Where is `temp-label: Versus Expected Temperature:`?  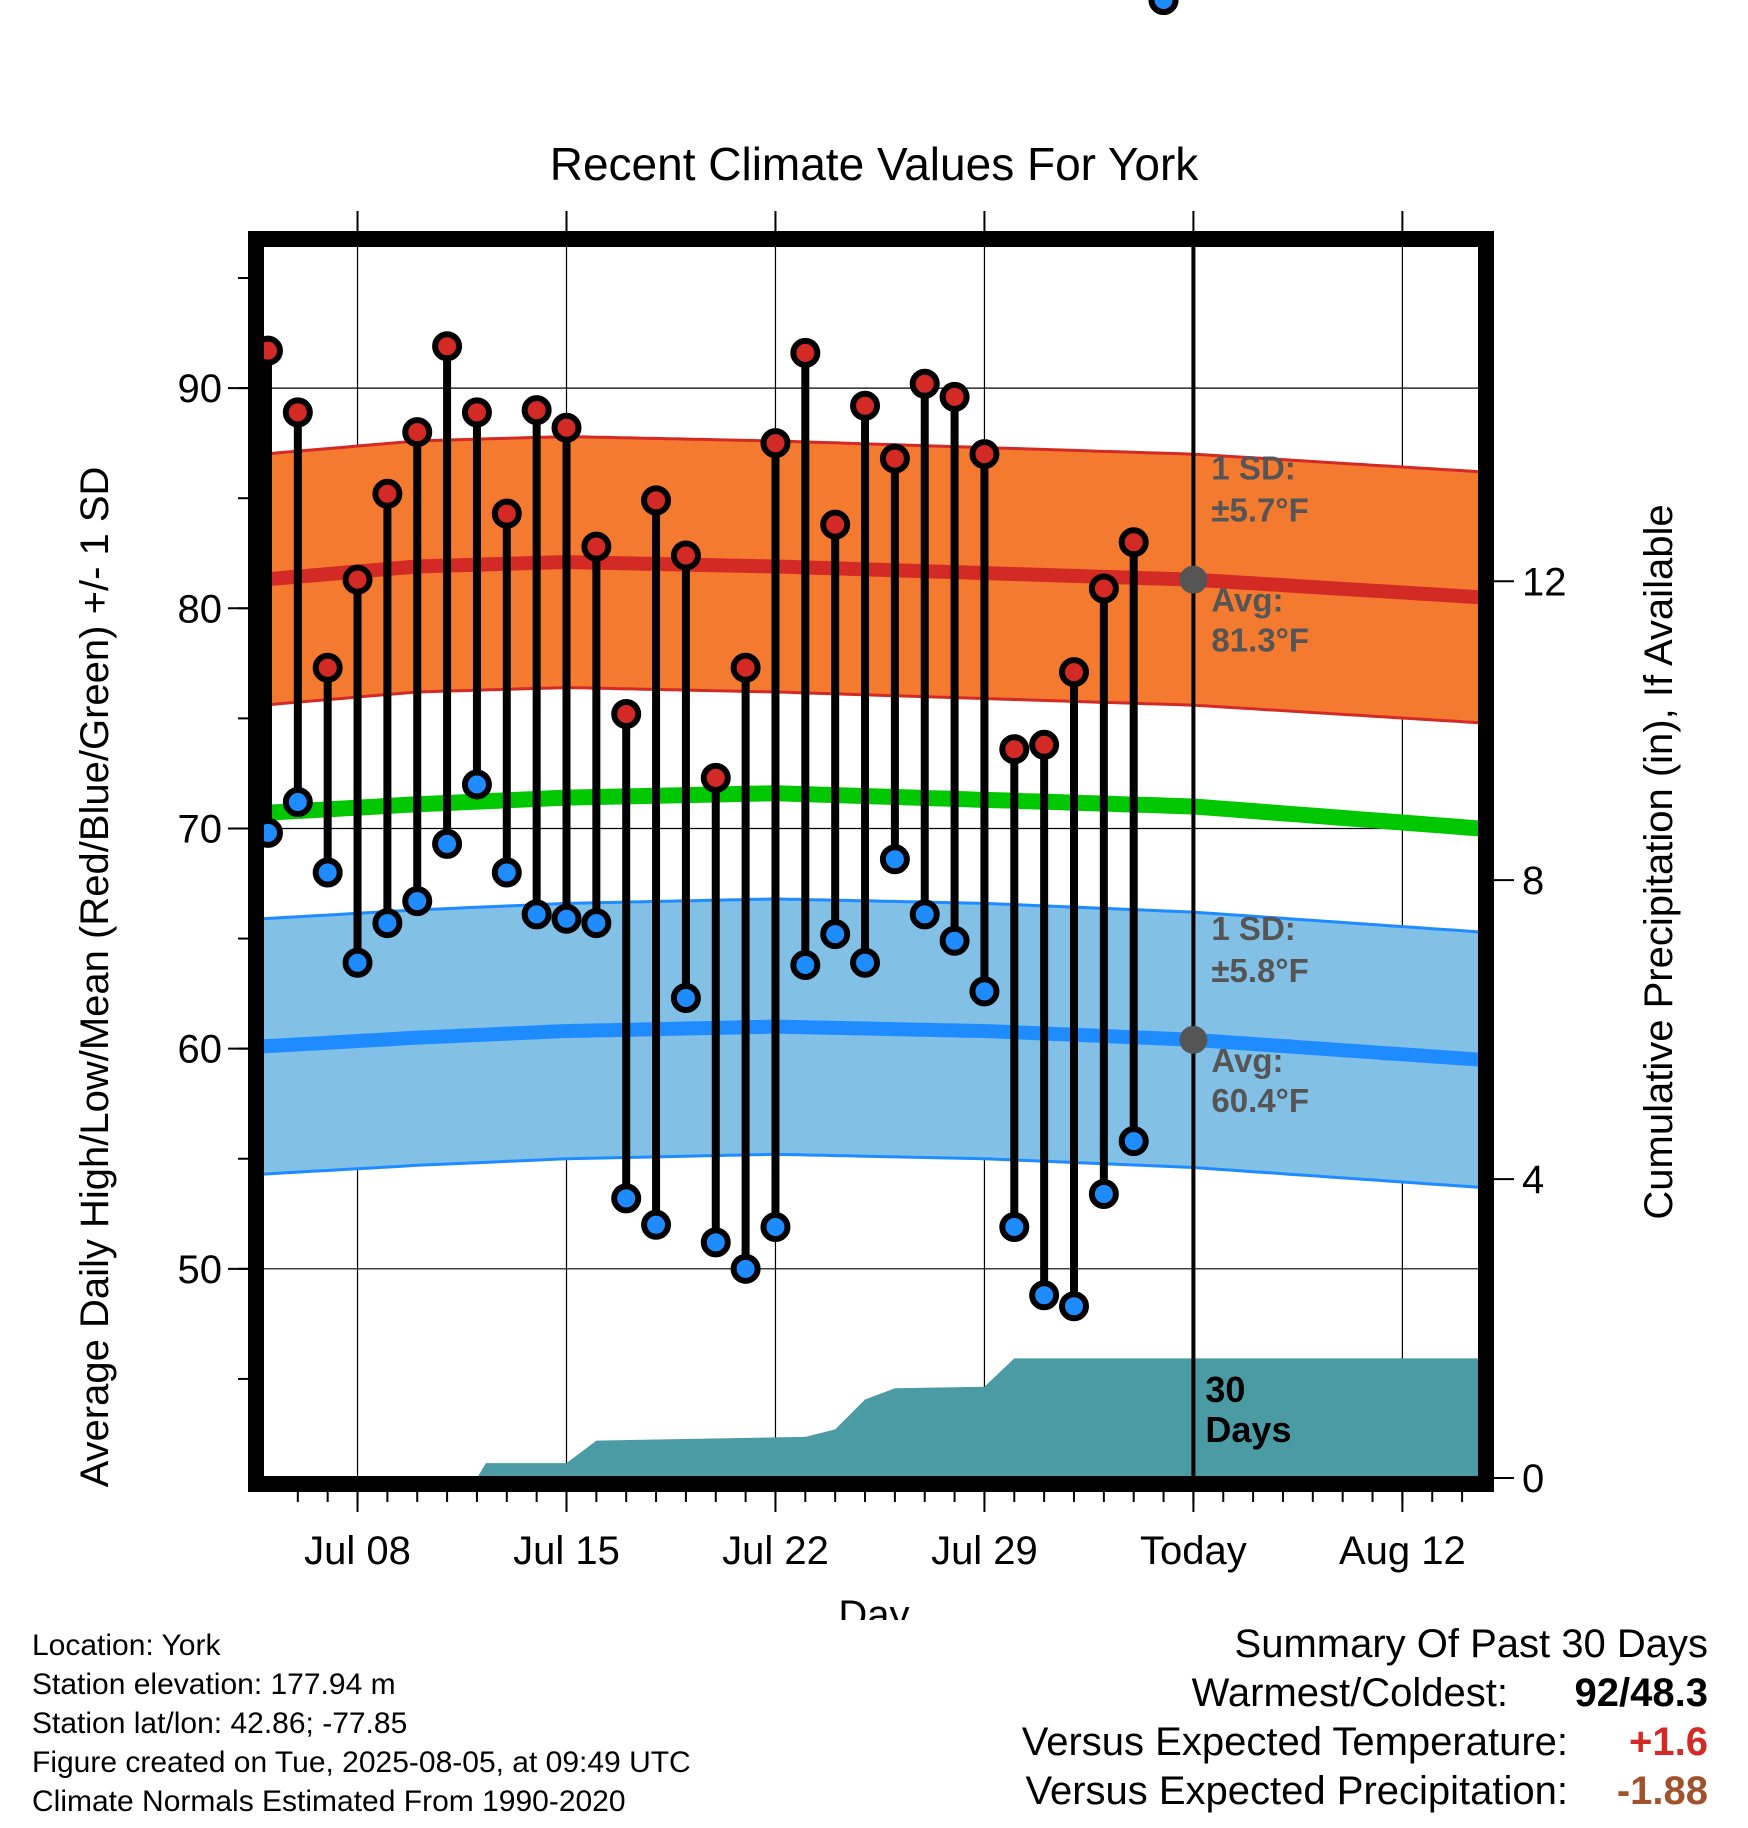
temp-label: Versus Expected Temperature: is located at coordinates (1294, 1742).